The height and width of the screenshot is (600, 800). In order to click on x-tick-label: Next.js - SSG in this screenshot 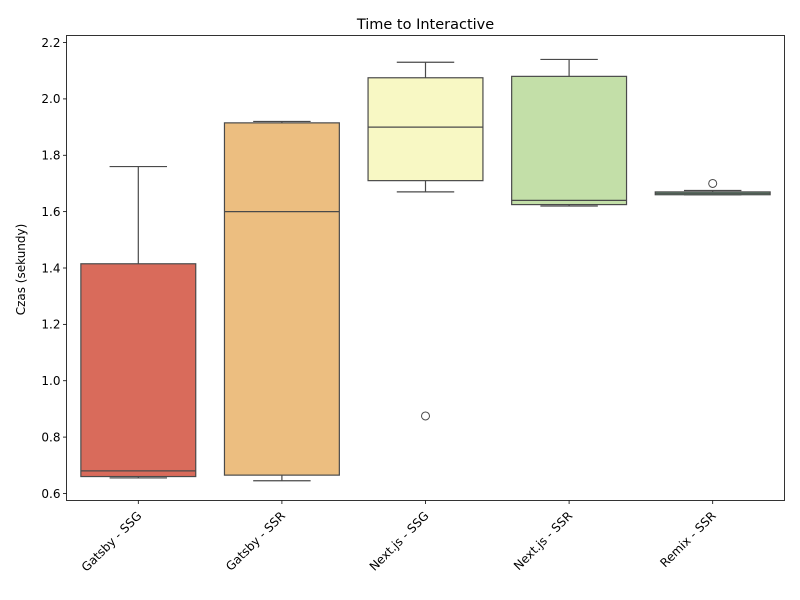, I will do `click(399, 541)`.